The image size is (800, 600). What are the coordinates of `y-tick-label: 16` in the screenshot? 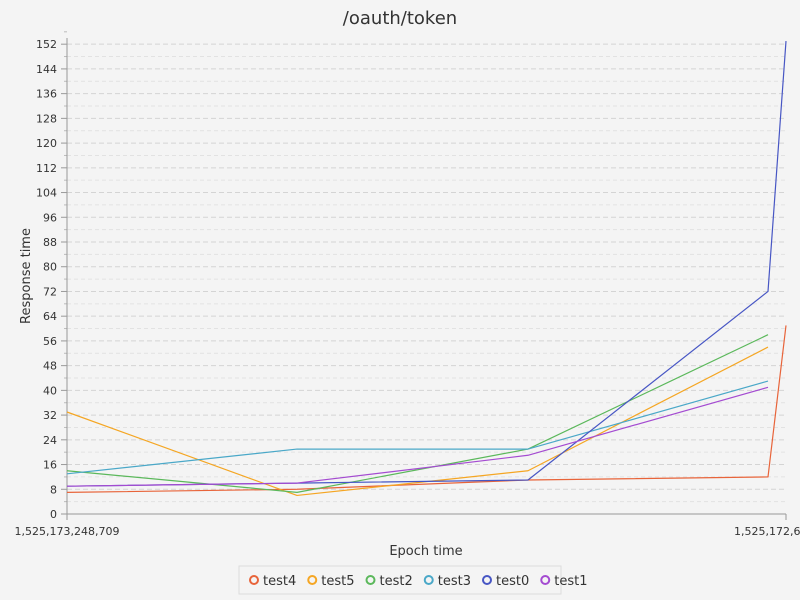 It's located at (50, 465).